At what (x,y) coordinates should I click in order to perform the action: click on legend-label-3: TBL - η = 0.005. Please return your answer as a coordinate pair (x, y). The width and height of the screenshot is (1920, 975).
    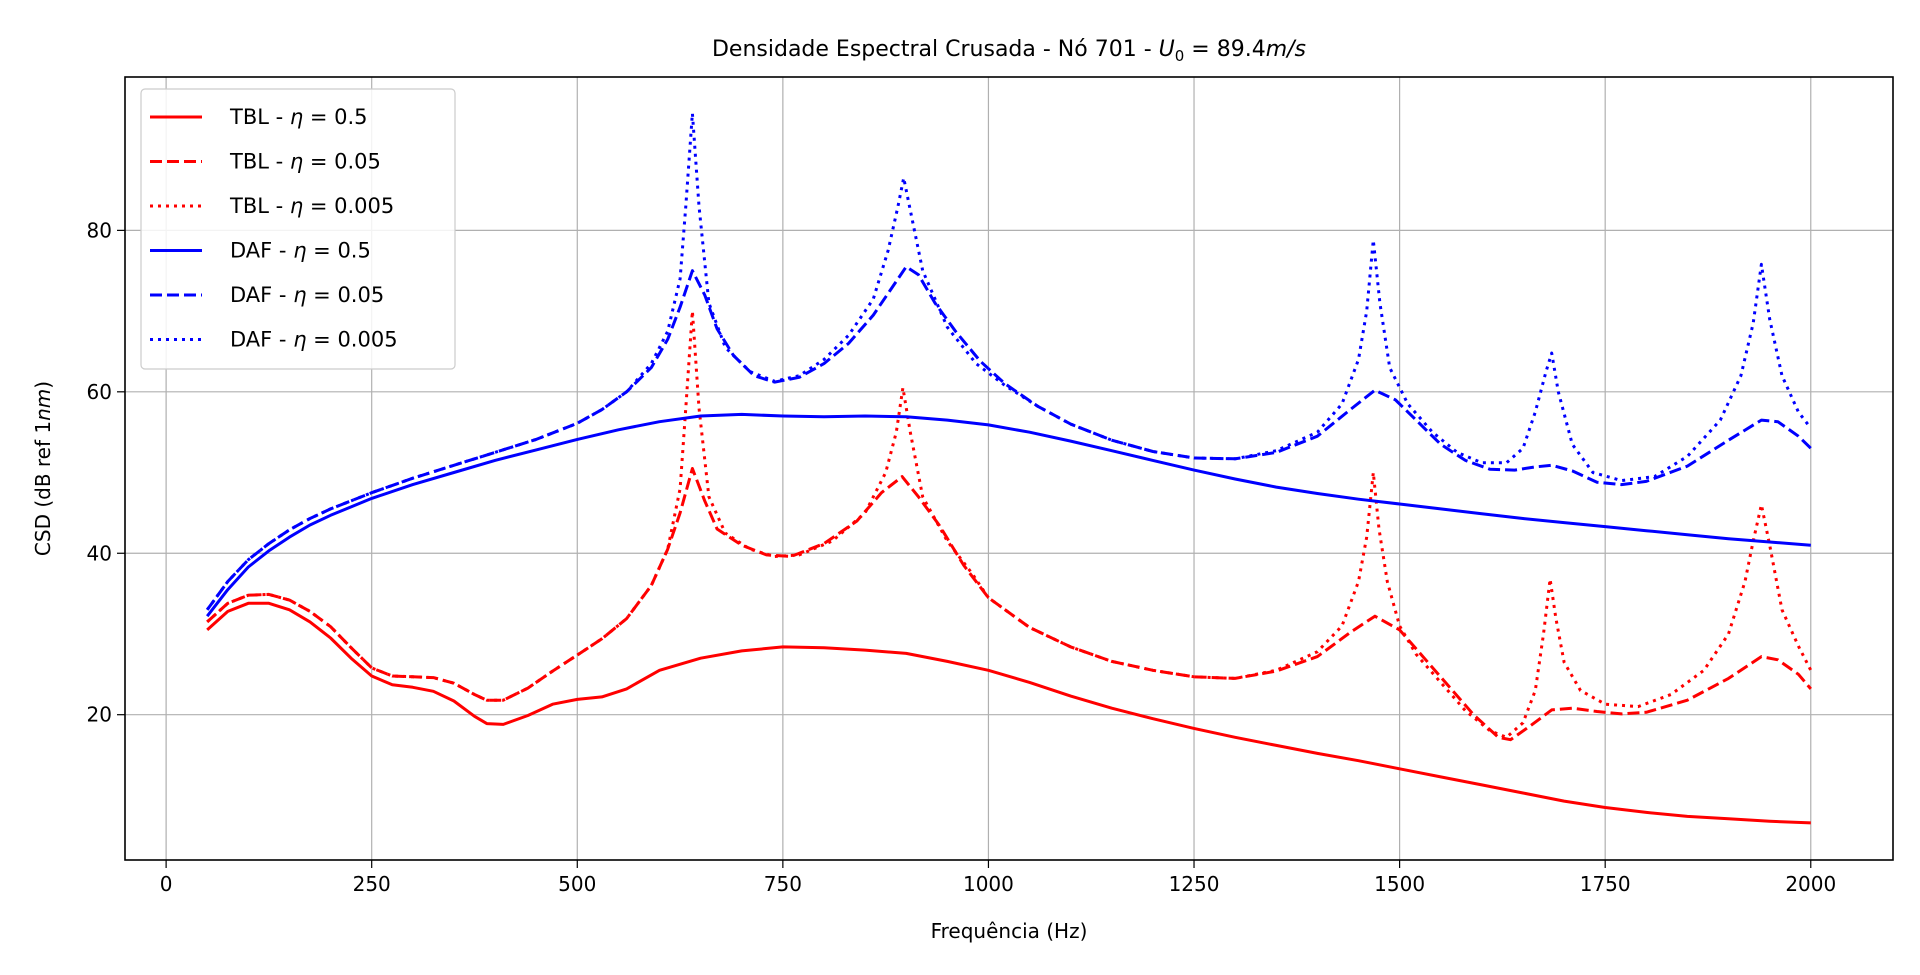
    Looking at the image, I should click on (311, 206).